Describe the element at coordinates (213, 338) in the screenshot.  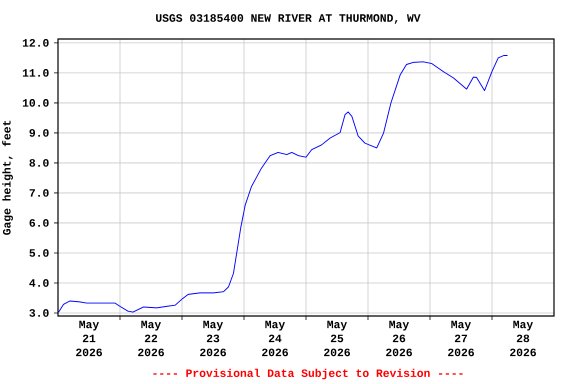
I see `x-tick-label: May 23 2026` at that location.